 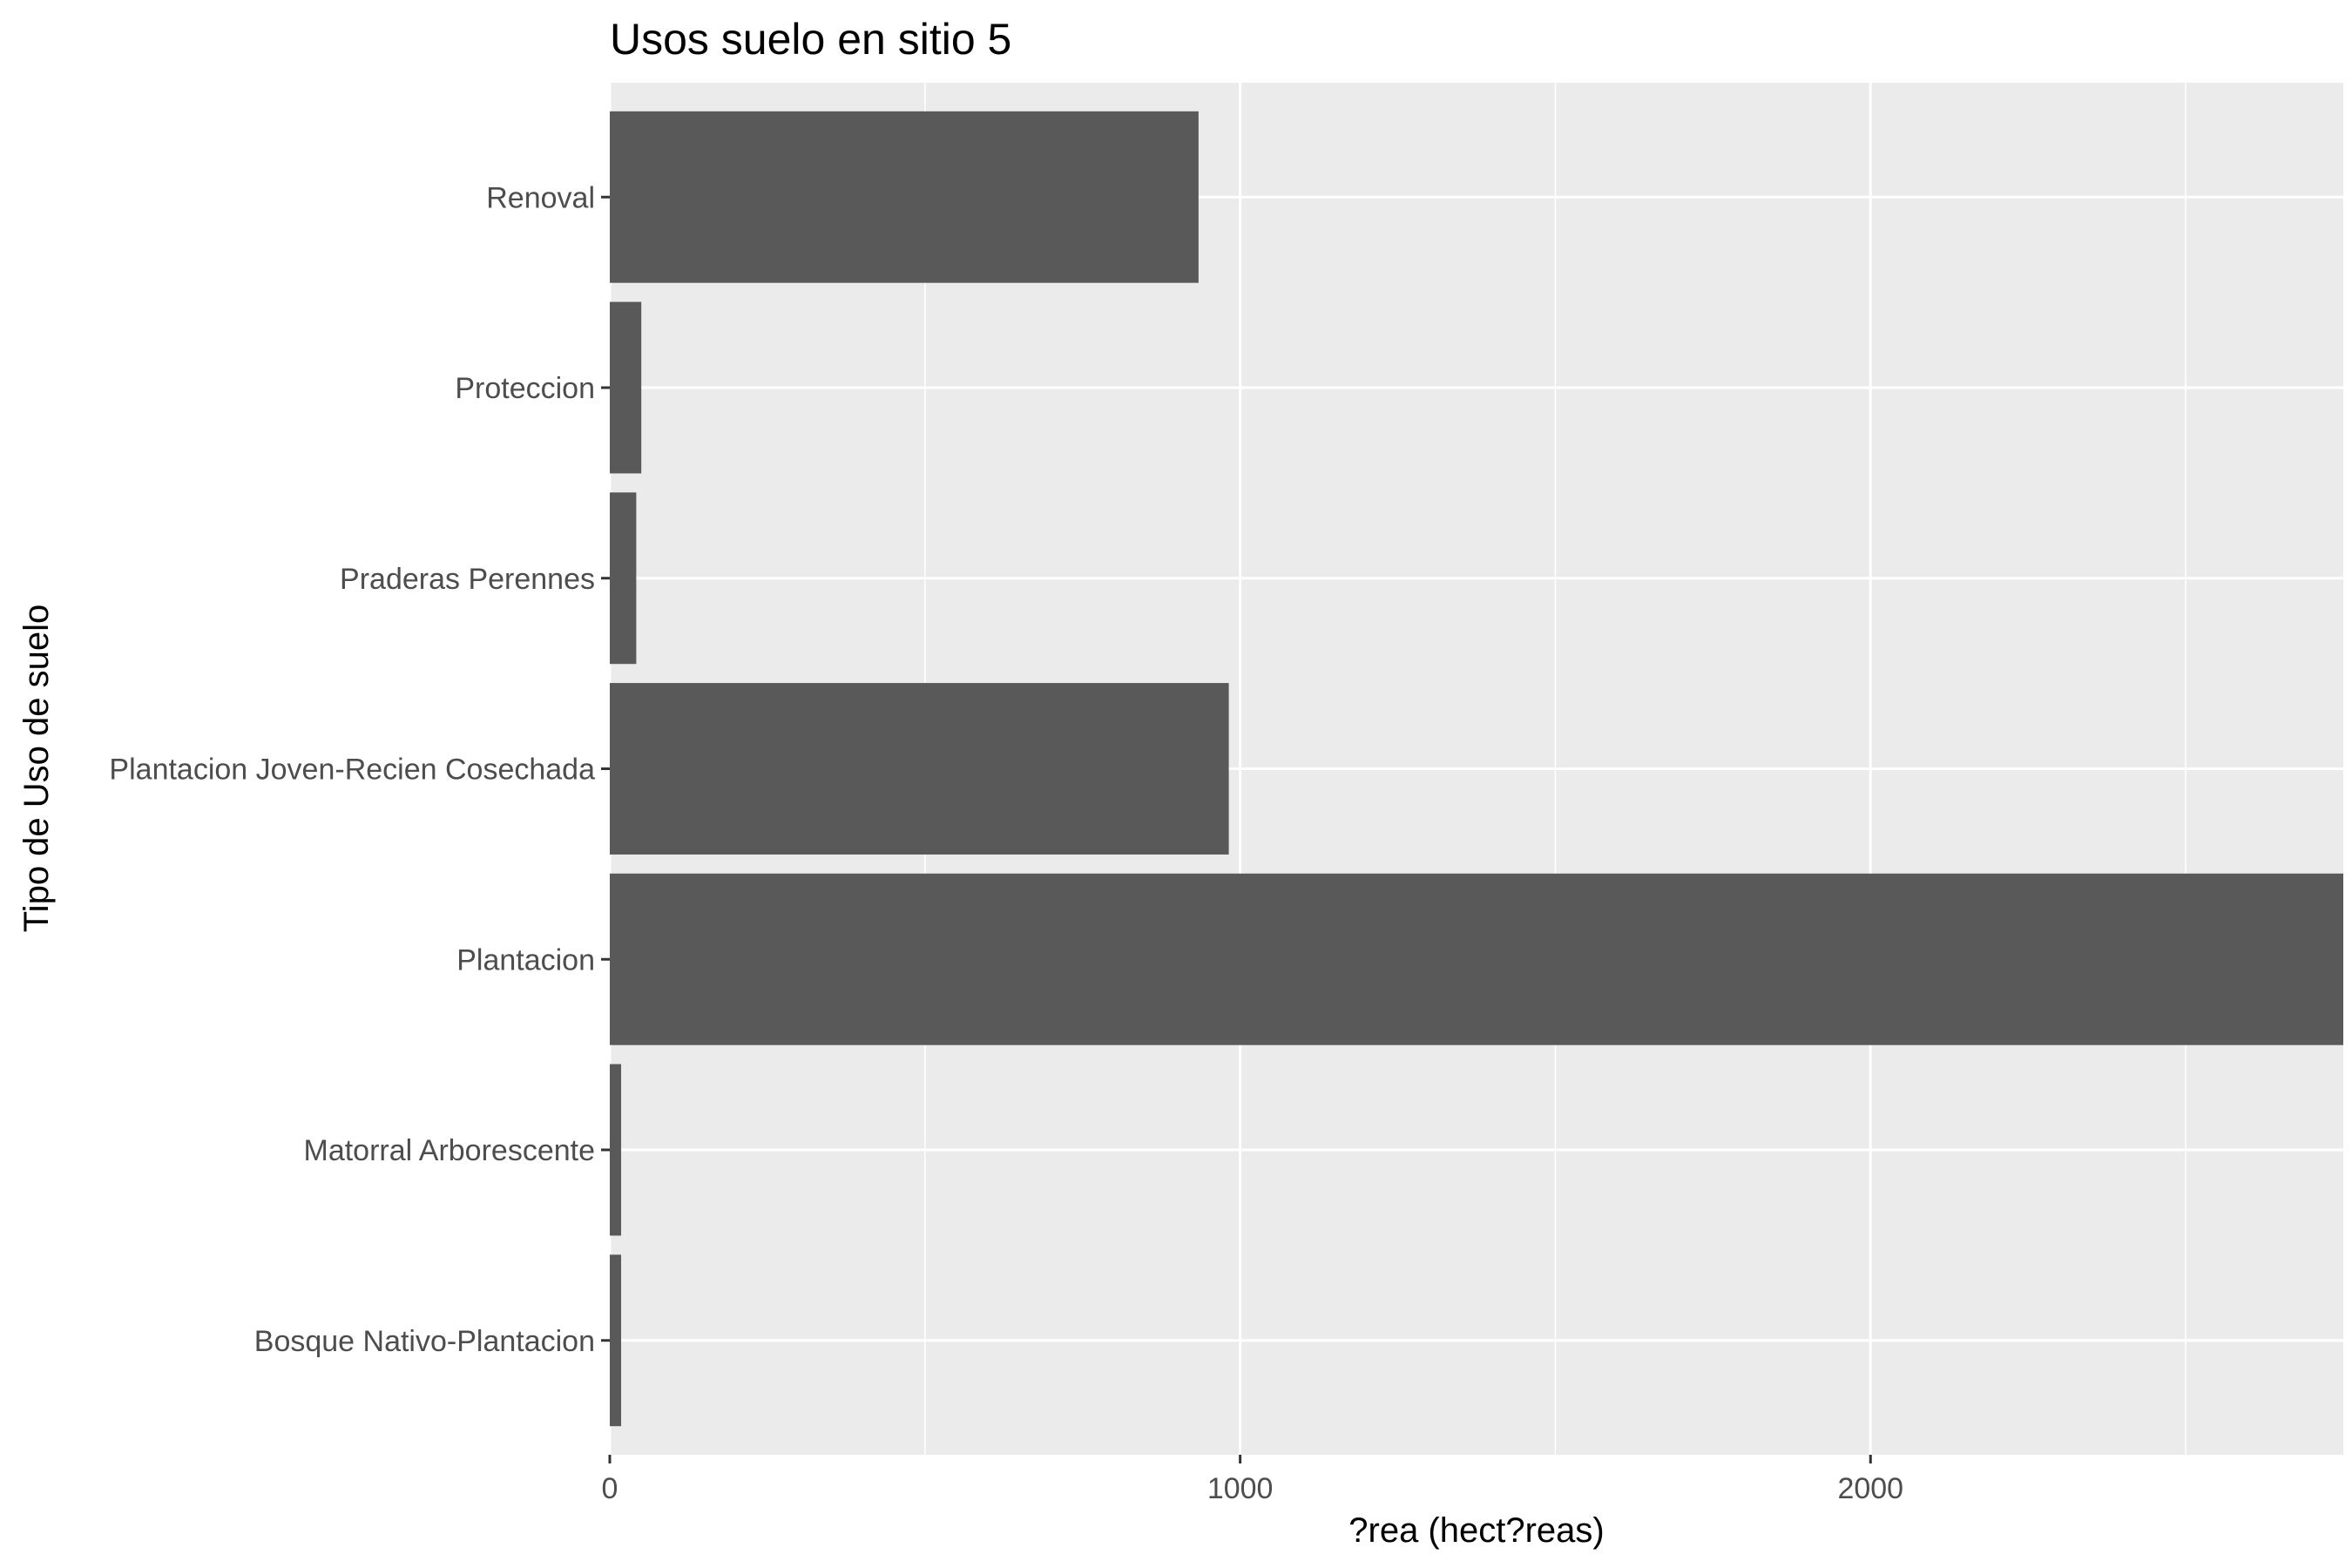 What do you see at coordinates (540, 198) in the screenshot?
I see `y-tick-label: Renoval` at bounding box center [540, 198].